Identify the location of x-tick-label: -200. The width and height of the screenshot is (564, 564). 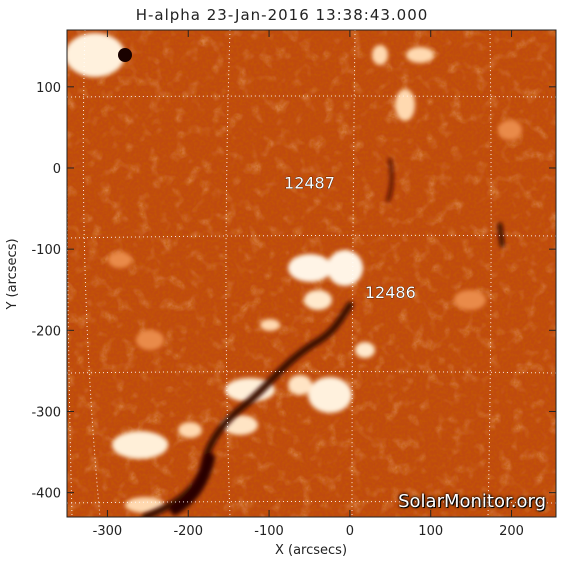
(188, 531).